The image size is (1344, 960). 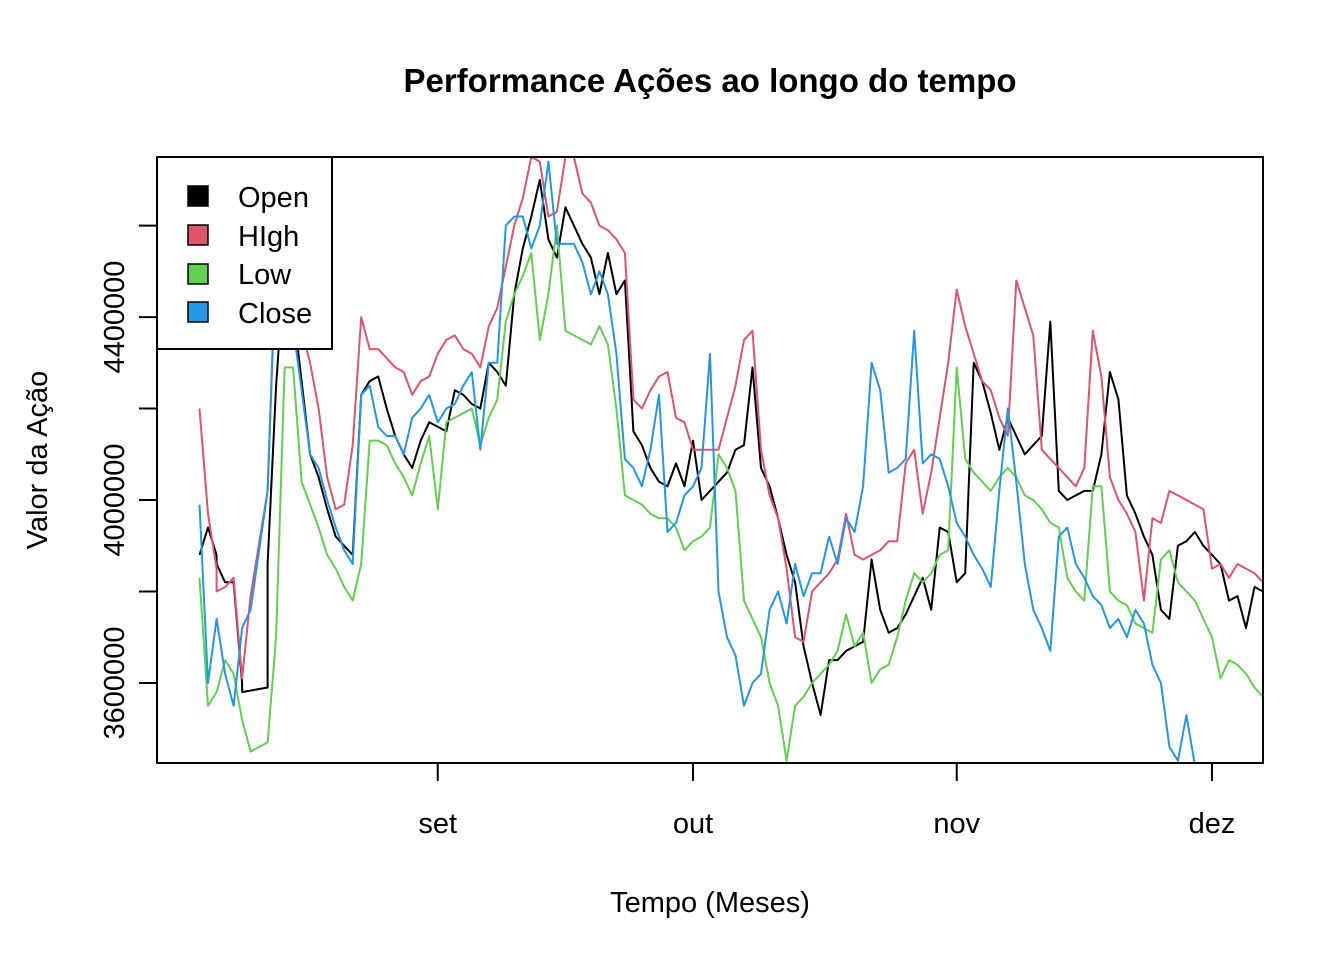 I want to click on legend-label-low: Low, so click(x=265, y=275).